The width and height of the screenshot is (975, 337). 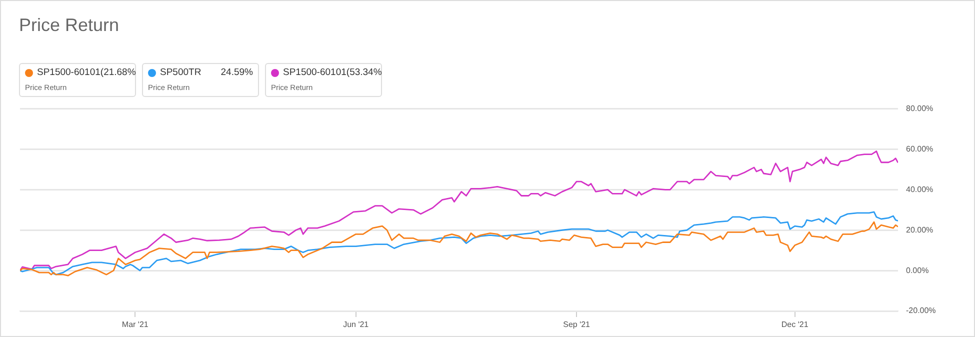 I want to click on y-tick-label: 80.00%, so click(x=920, y=109).